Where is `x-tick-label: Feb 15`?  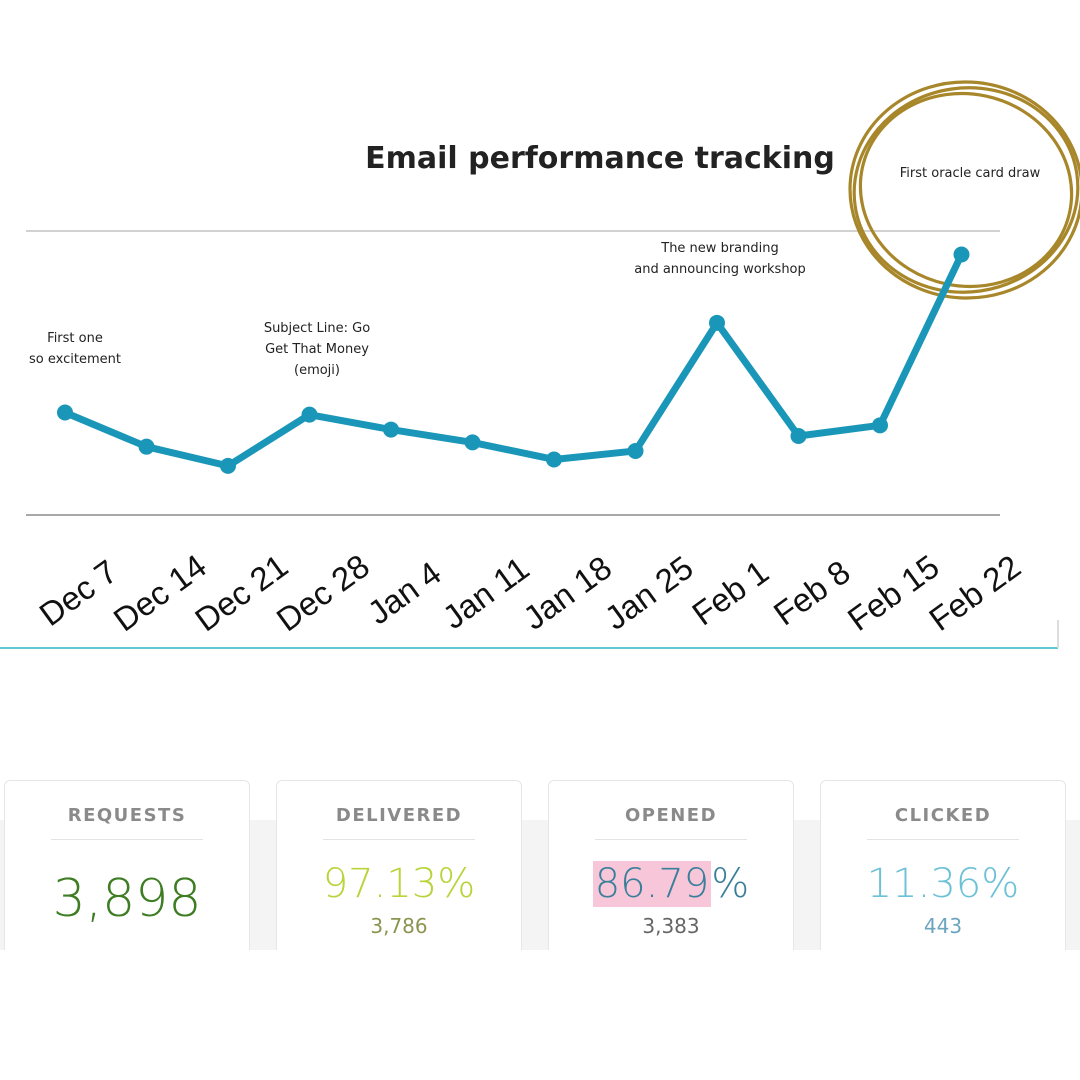
x-tick-label: Feb 15 is located at coordinates (893, 593).